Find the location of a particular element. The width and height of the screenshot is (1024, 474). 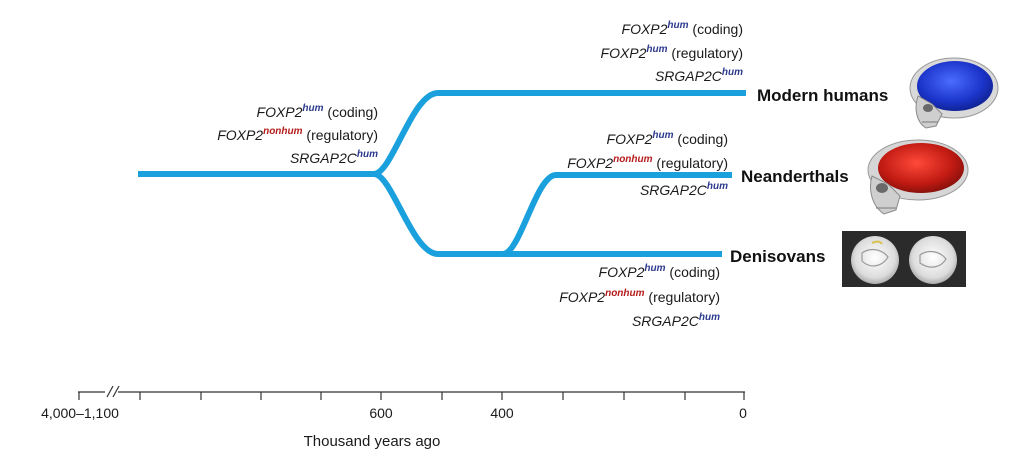

label-neanderthals: Neanderthals is located at coordinates (795, 176).